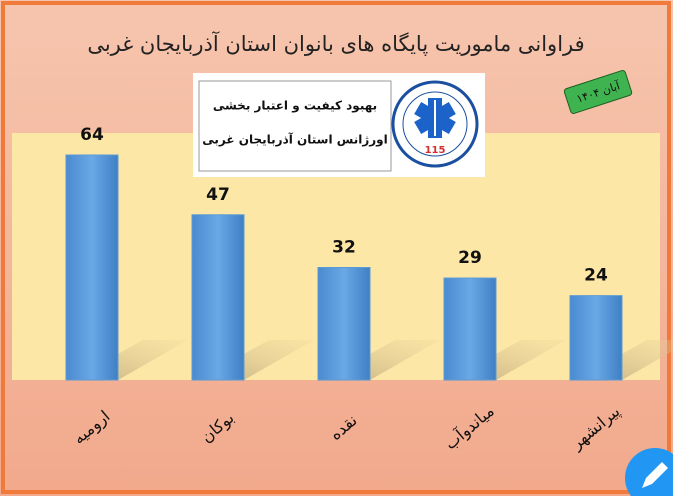 The height and width of the screenshot is (500, 673). Describe the element at coordinates (92, 135) in the screenshot. I see `data-label: 64` at that location.